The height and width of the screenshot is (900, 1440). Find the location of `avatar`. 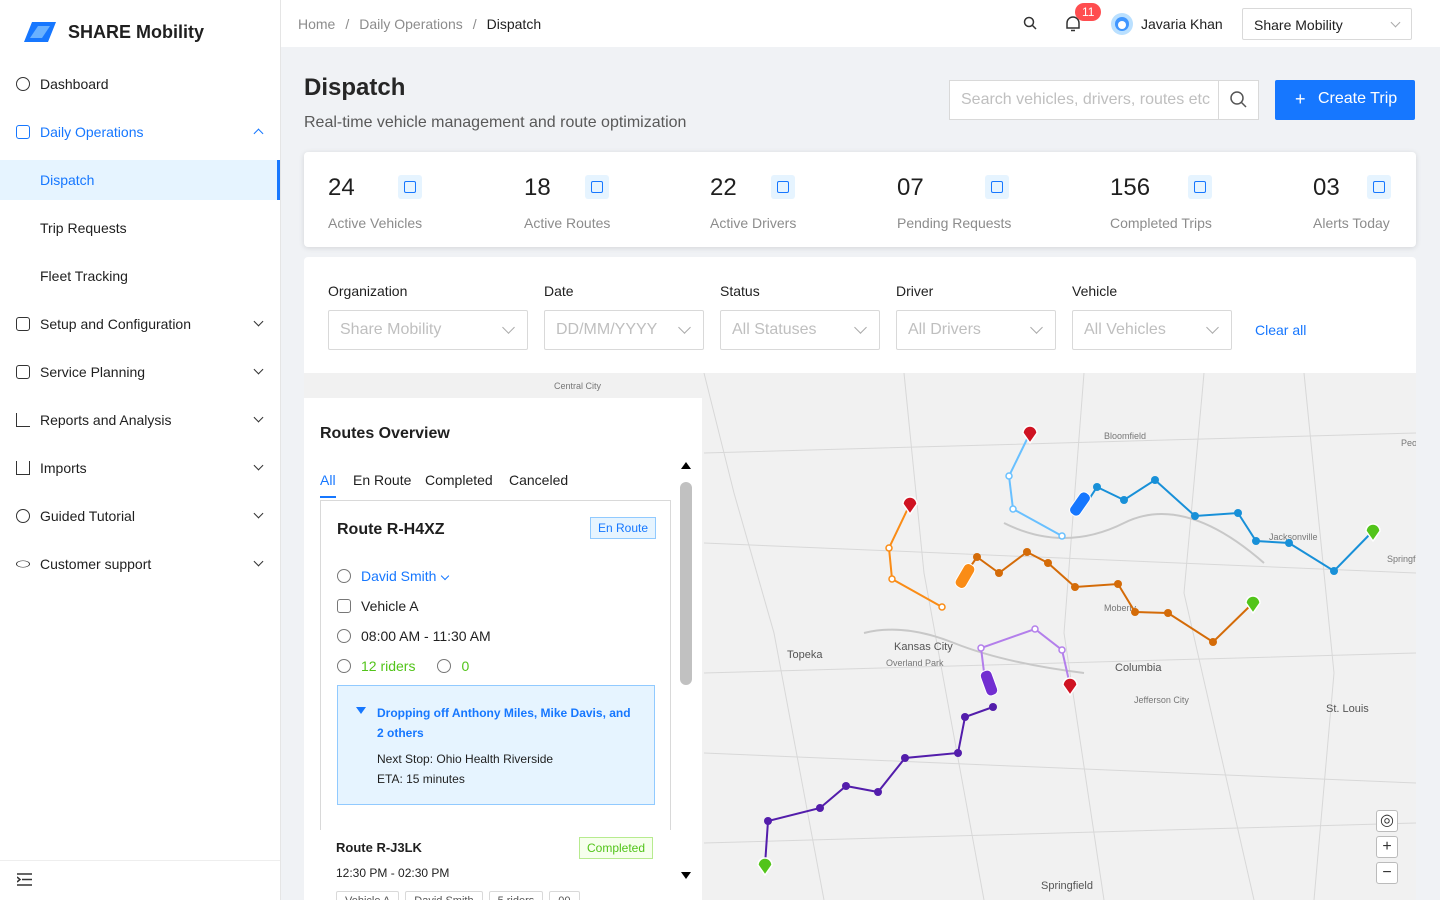

avatar is located at coordinates (1122, 24).